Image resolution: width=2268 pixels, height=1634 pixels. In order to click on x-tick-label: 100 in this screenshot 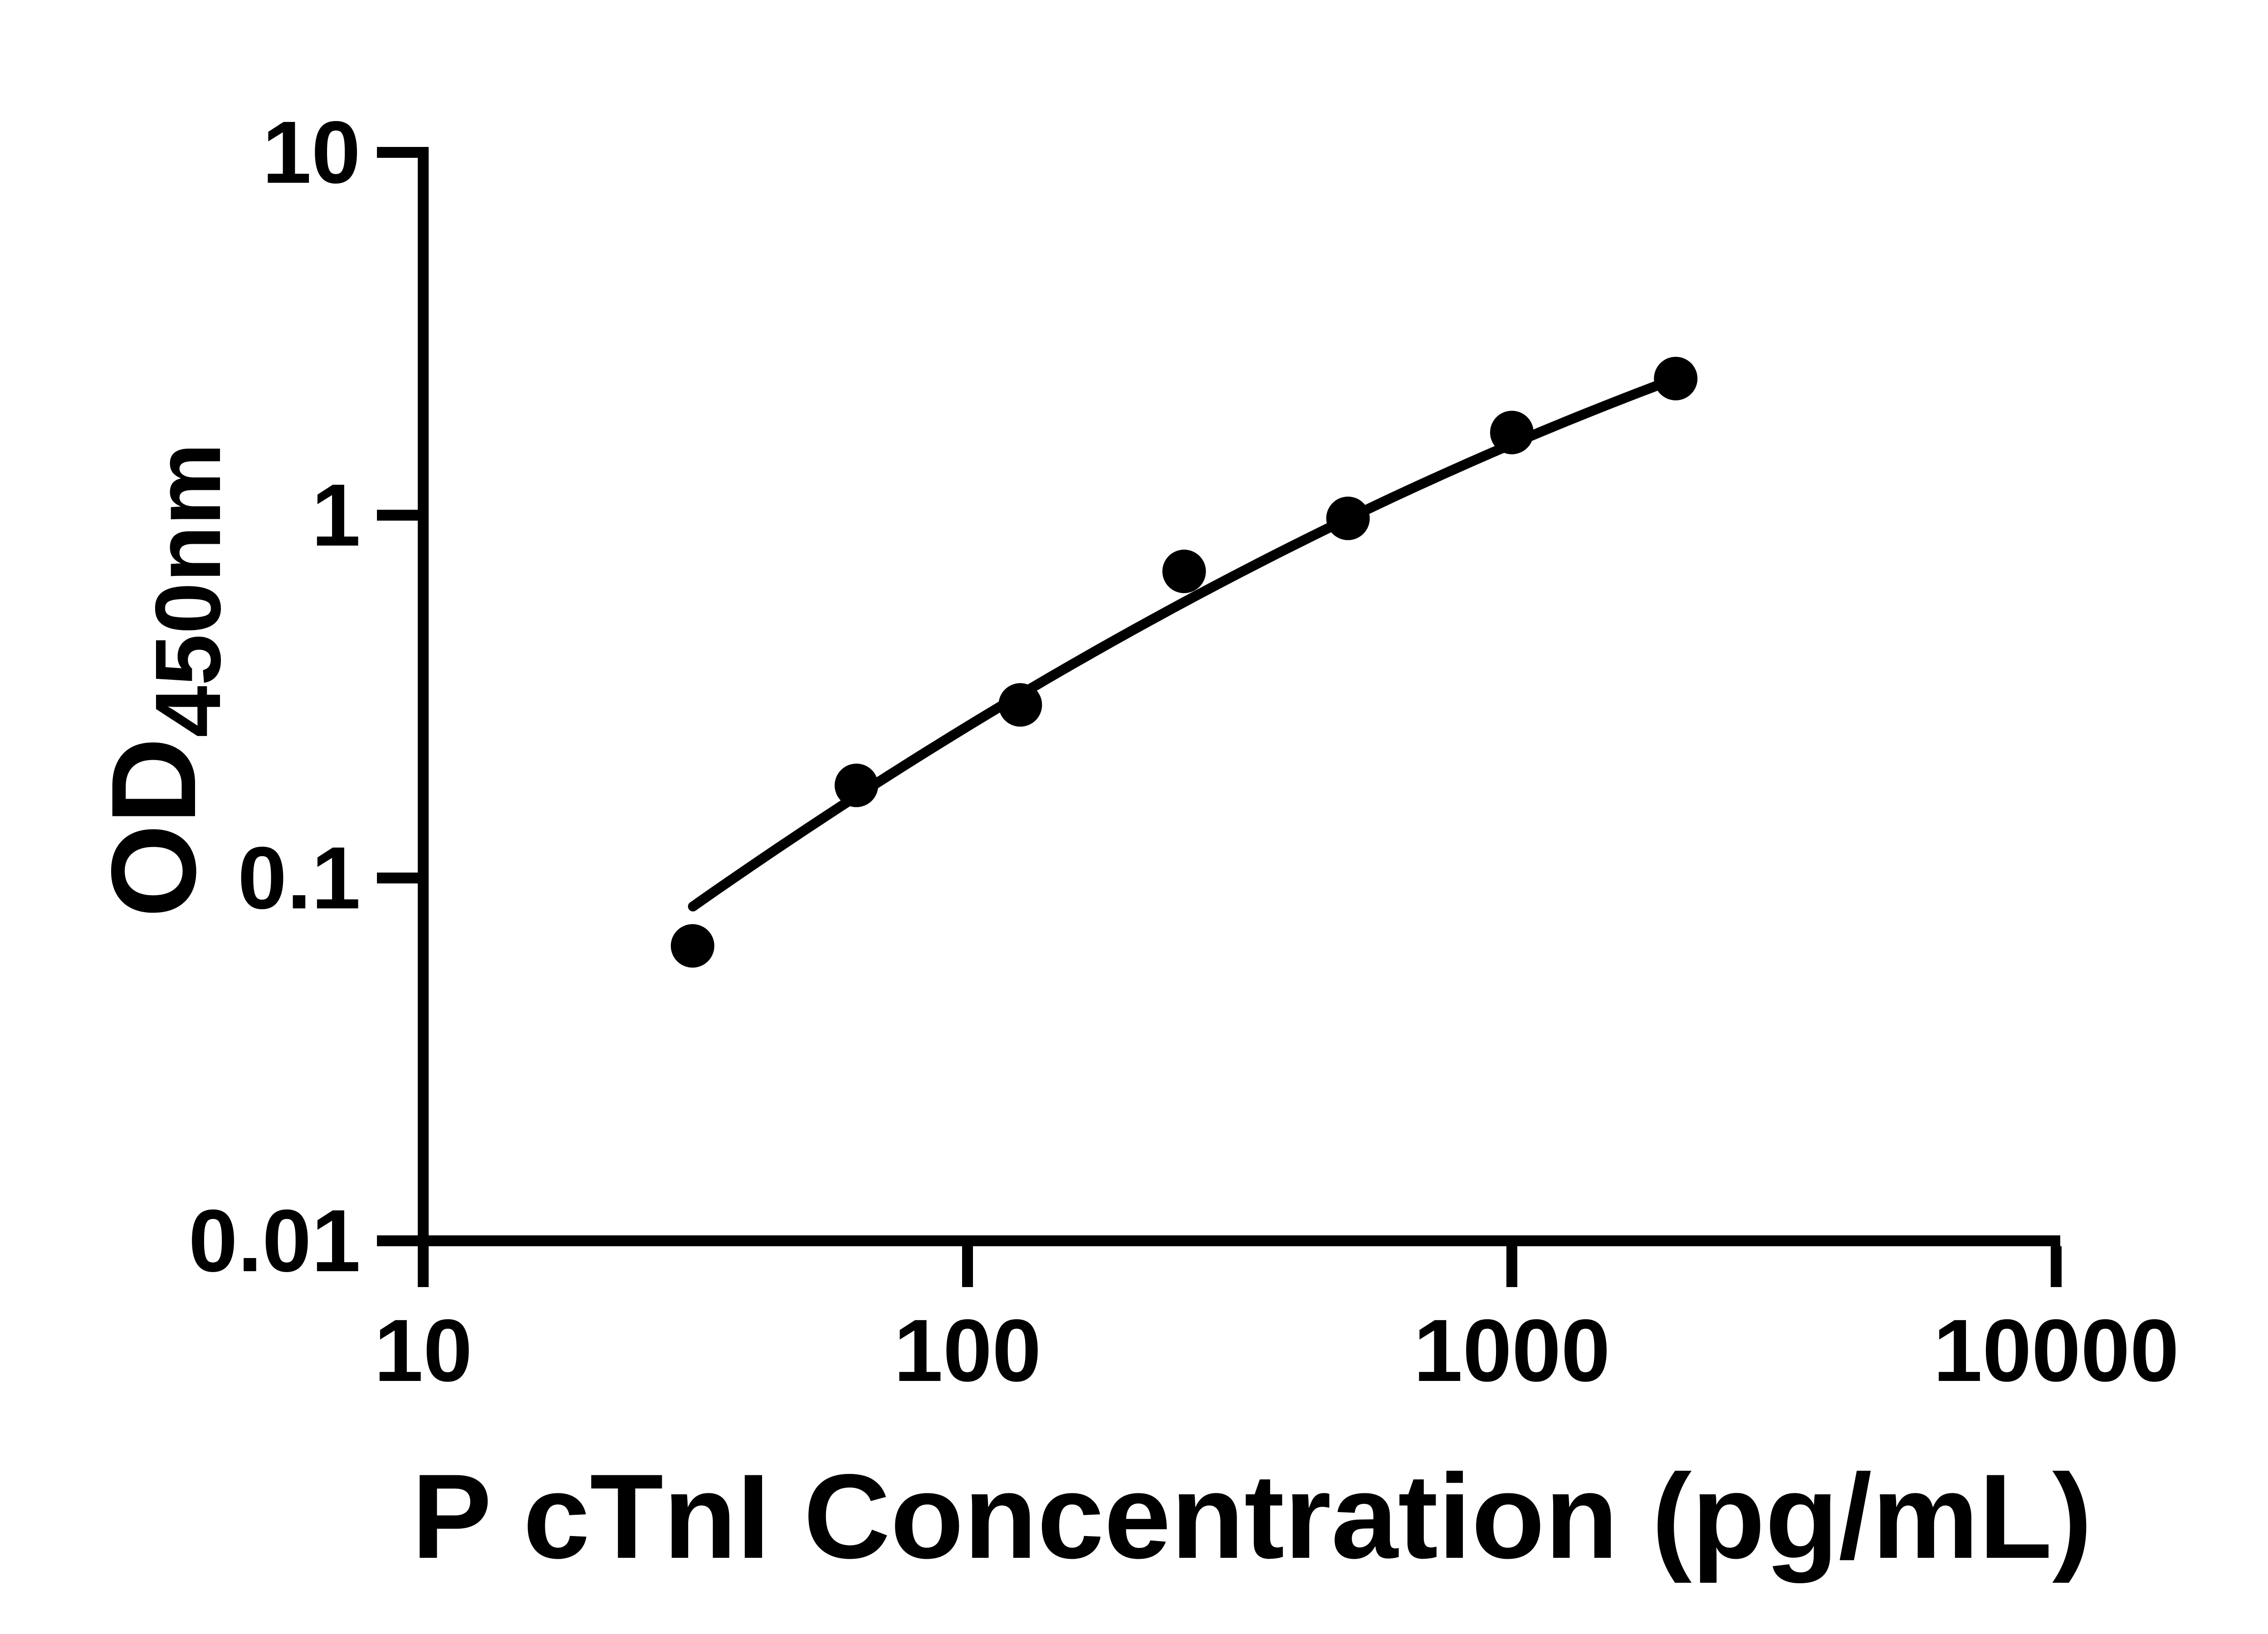, I will do `click(967, 1350)`.